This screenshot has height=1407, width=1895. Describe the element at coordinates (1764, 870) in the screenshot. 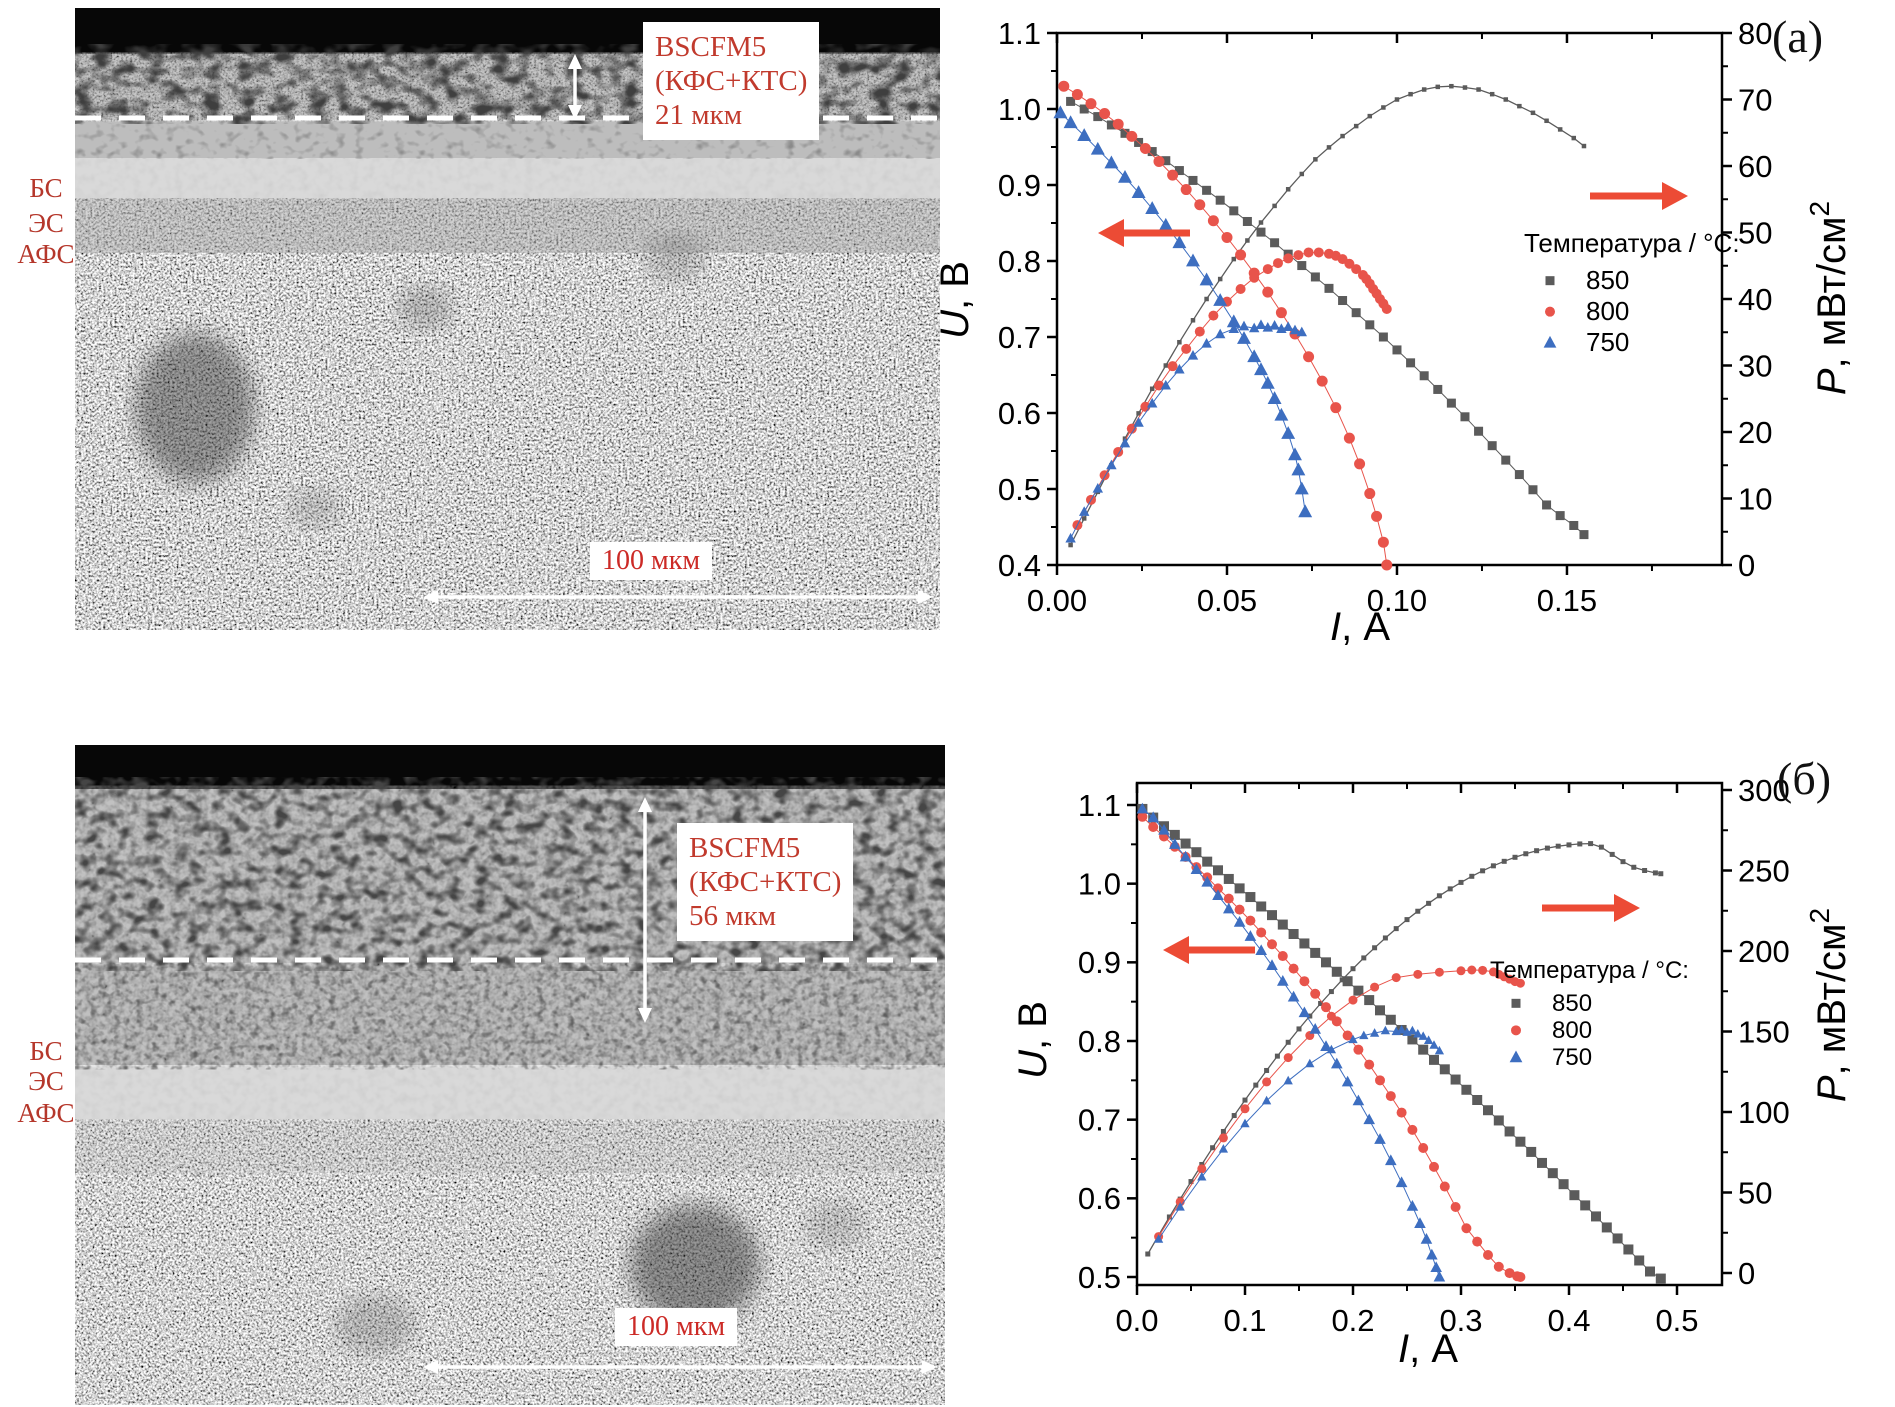

I see `svg-text: 250` at that location.